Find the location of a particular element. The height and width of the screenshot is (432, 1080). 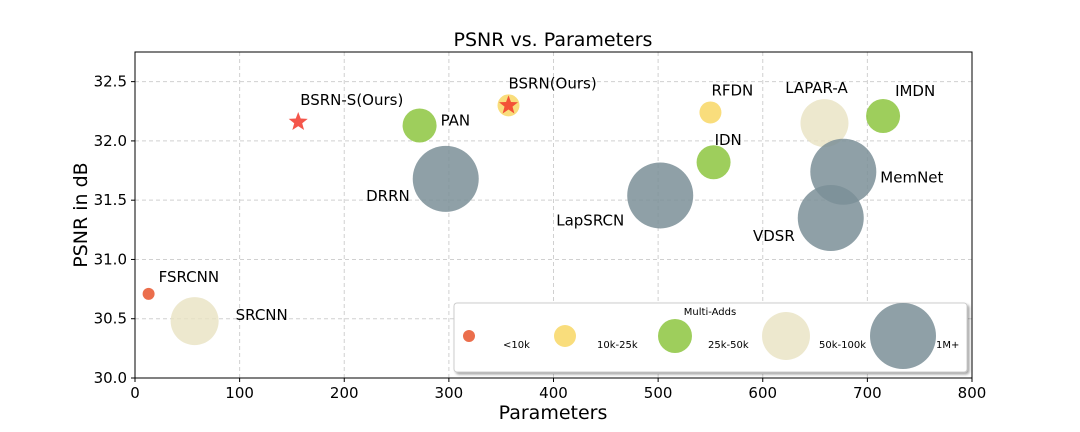

y-tick-label: 30.5 is located at coordinates (110, 319).